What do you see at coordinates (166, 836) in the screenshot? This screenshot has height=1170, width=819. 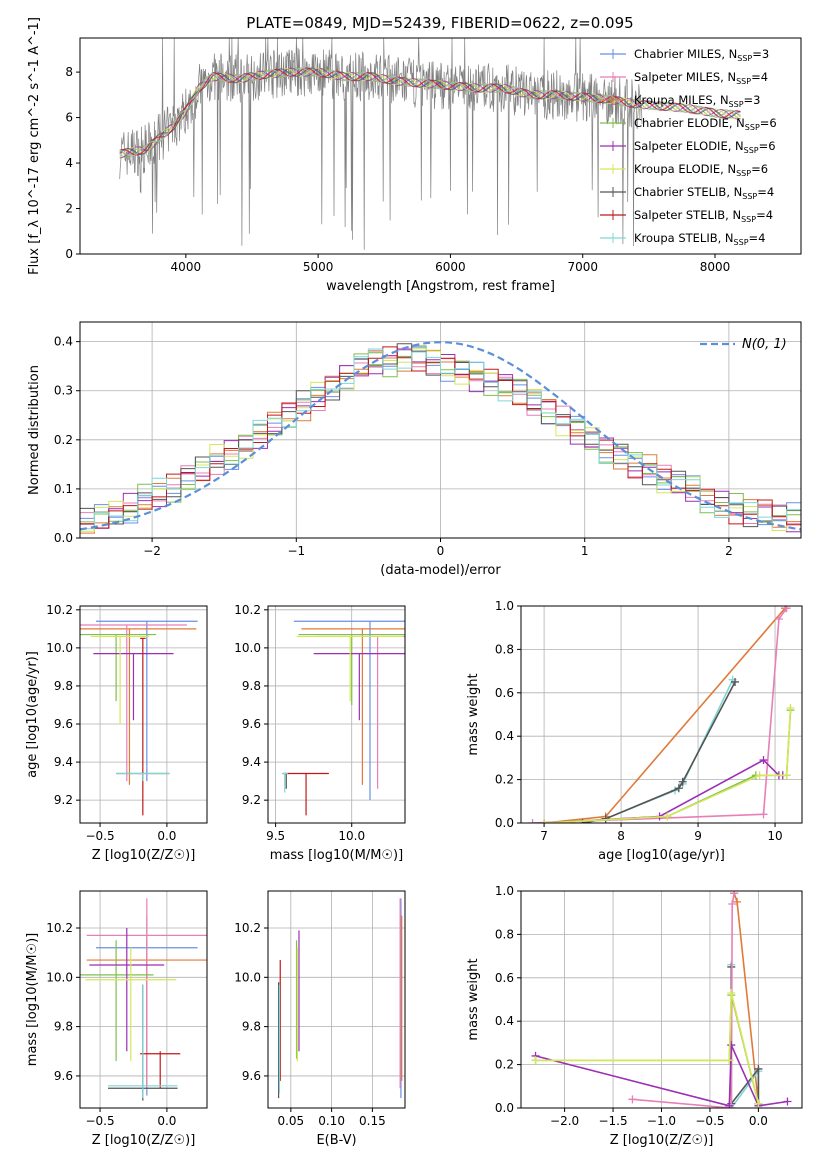 I see `age-vs-z-xtick-label: 0.0` at bounding box center [166, 836].